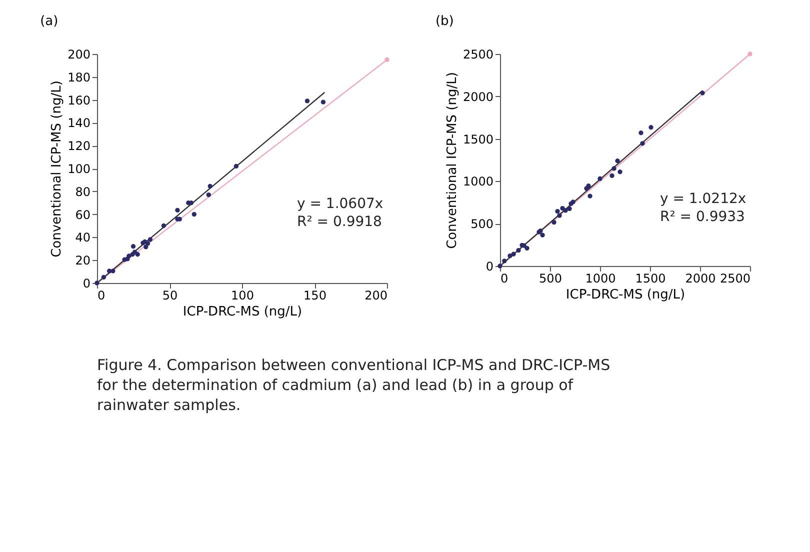 Image resolution: width=810 pixels, height=552 pixels. I want to click on annotation: y = 1.0212x, so click(703, 199).